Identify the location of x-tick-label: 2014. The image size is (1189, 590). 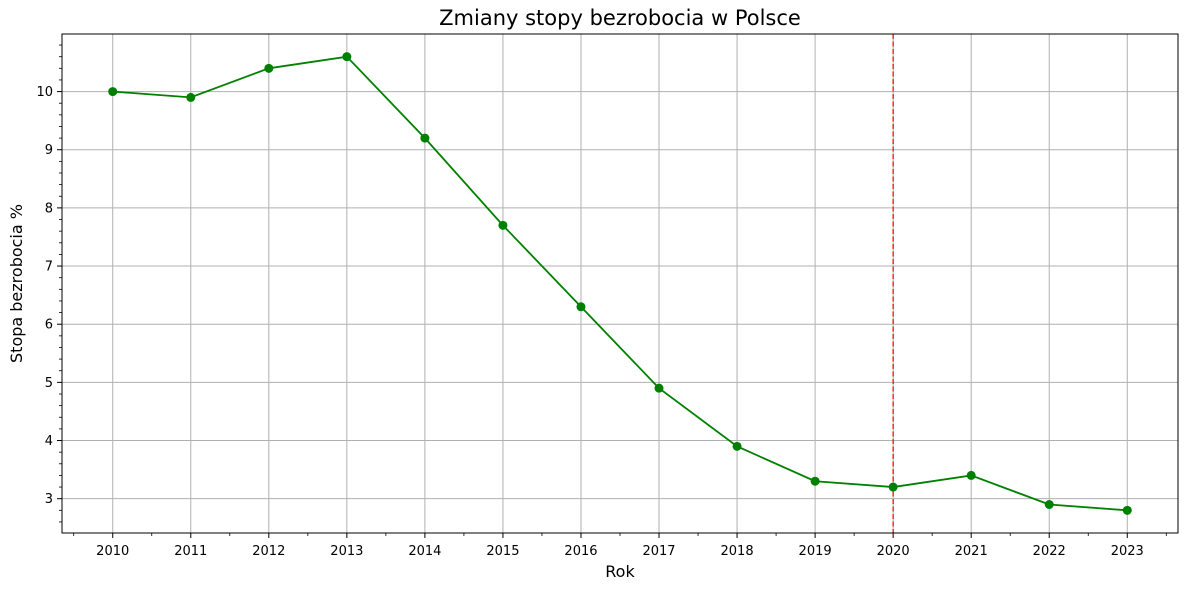
(424, 551).